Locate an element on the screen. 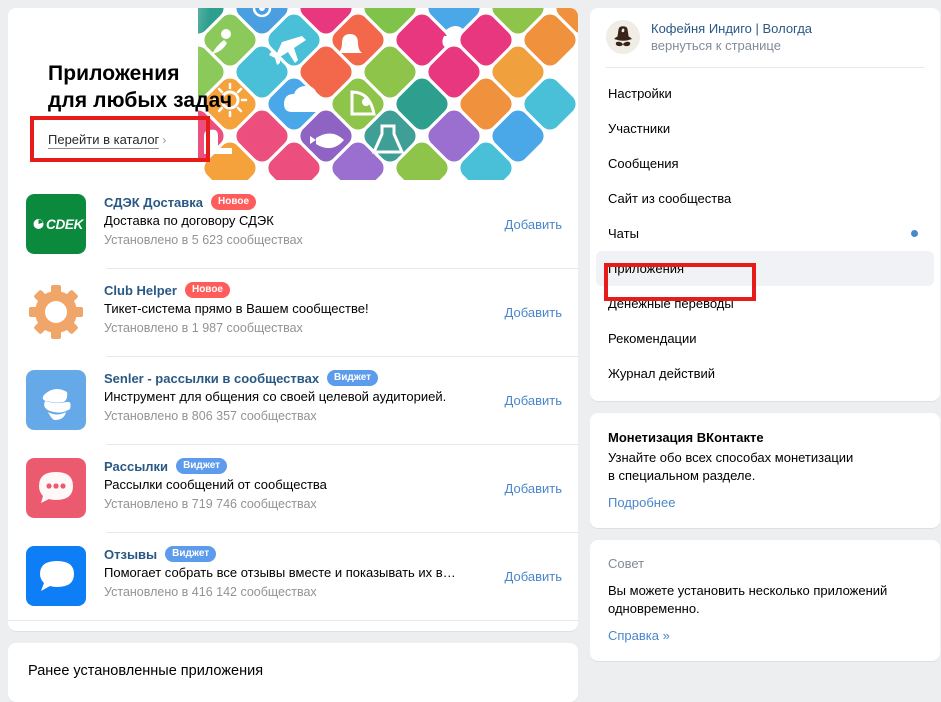  app-title-line: Senler - рассылки в сообществах Виджет is located at coordinates (298, 378).